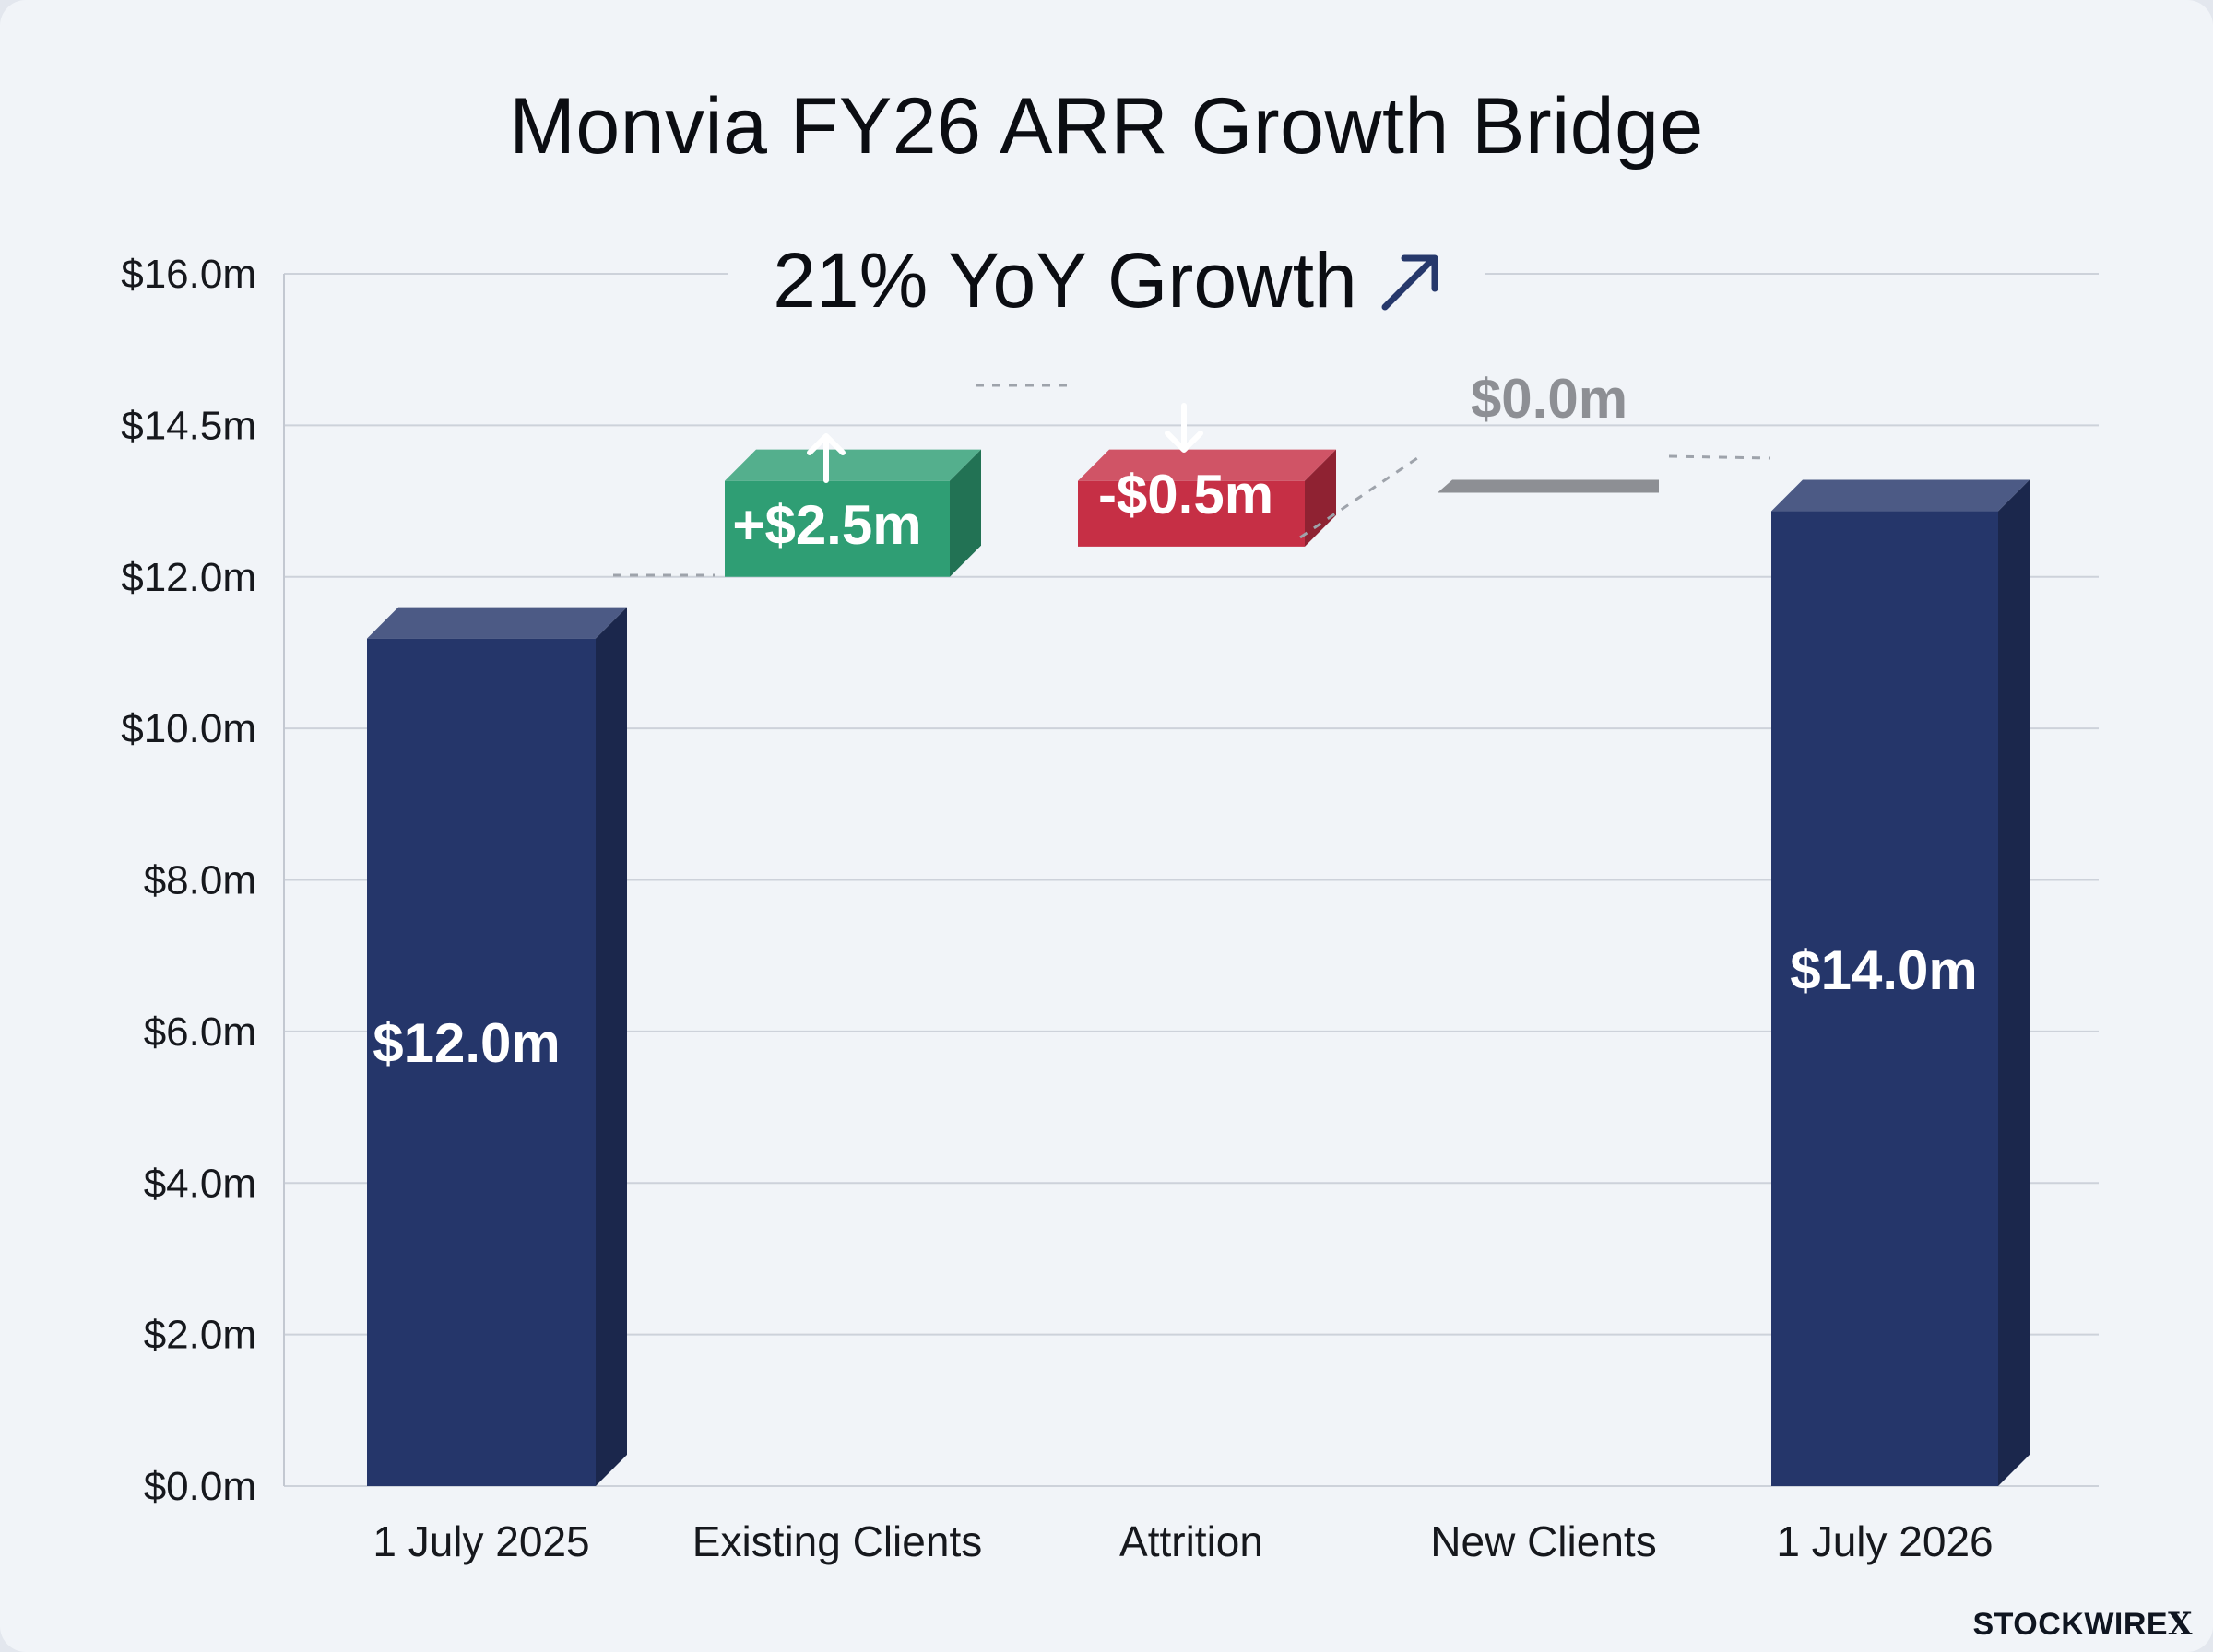  Describe the element at coordinates (200, 1032) in the screenshot. I see `y-tick-label: $6.0m` at that location.